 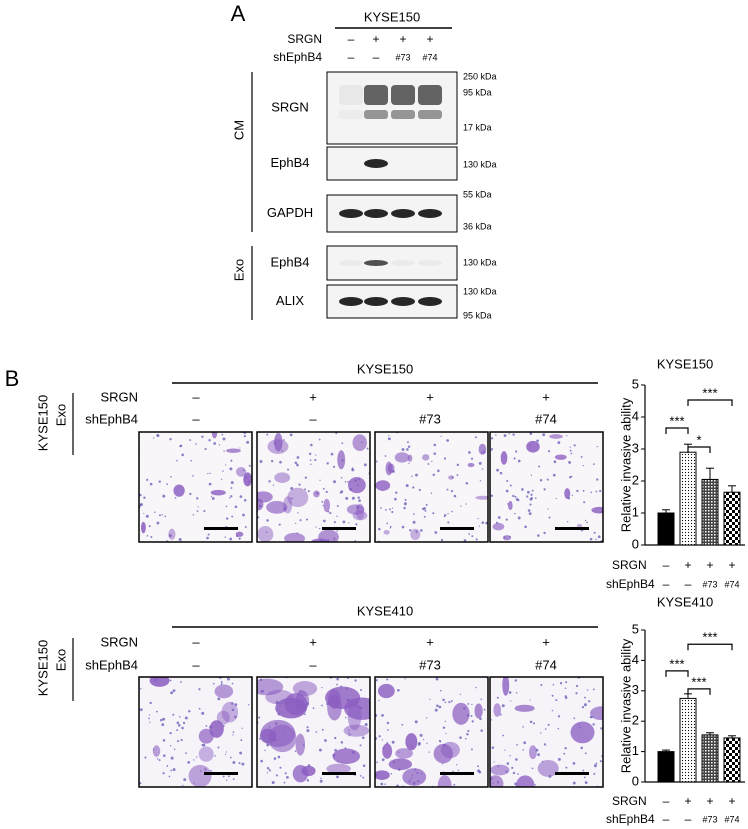 What do you see at coordinates (376, 213) in the screenshot?
I see `band` at bounding box center [376, 213].